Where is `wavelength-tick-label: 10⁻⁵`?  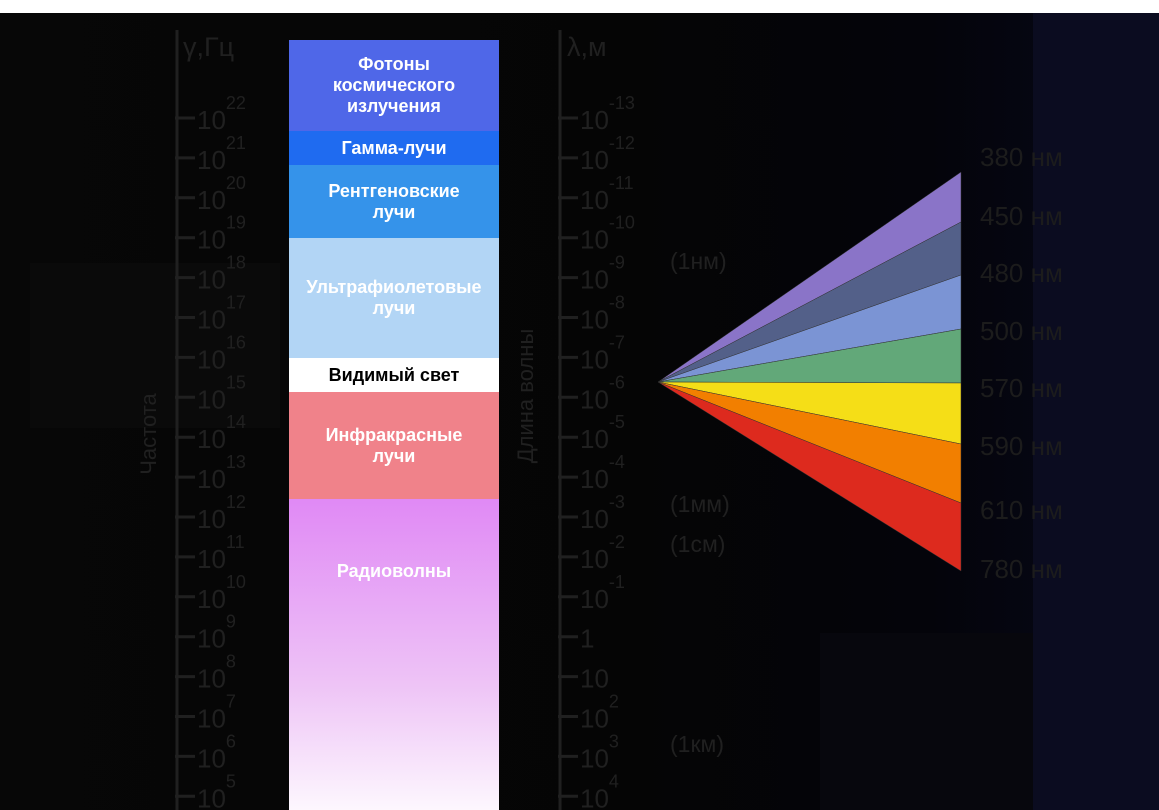 wavelength-tick-label: 10⁻⁵ is located at coordinates (602, 433).